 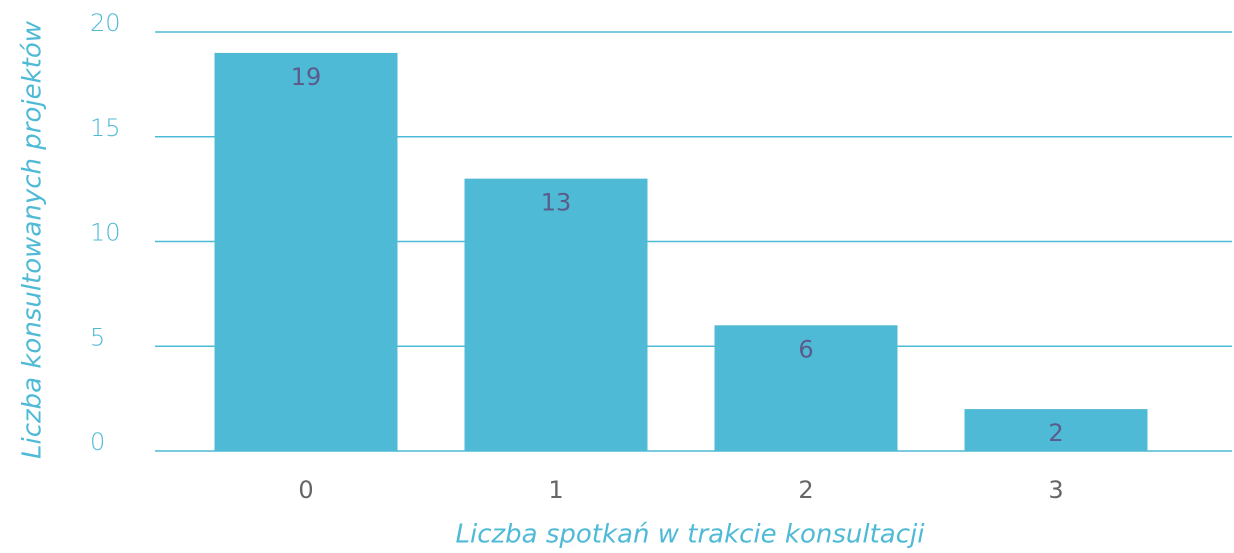 What do you see at coordinates (105, 23) in the screenshot?
I see `y-tick-label: 20` at bounding box center [105, 23].